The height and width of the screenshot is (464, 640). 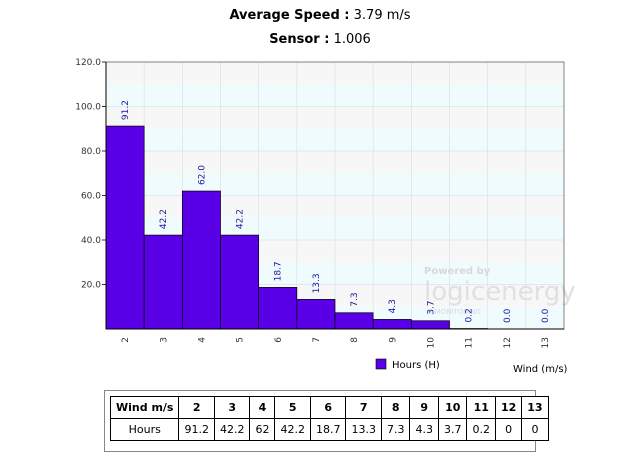 I want to click on x-tick-label: 6, so click(x=279, y=340).